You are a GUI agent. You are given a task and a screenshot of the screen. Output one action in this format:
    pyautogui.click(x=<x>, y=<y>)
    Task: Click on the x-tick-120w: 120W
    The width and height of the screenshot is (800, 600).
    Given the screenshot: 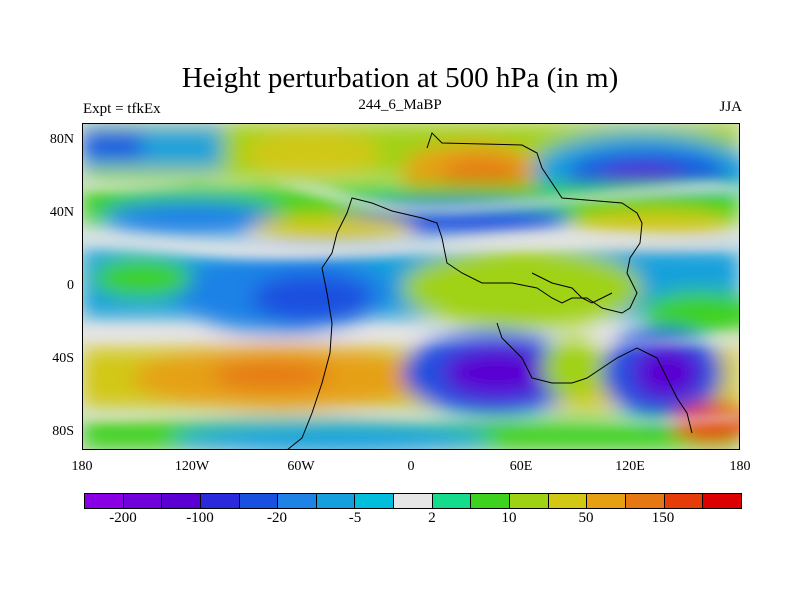 What is the action you would take?
    pyautogui.click(x=192, y=466)
    